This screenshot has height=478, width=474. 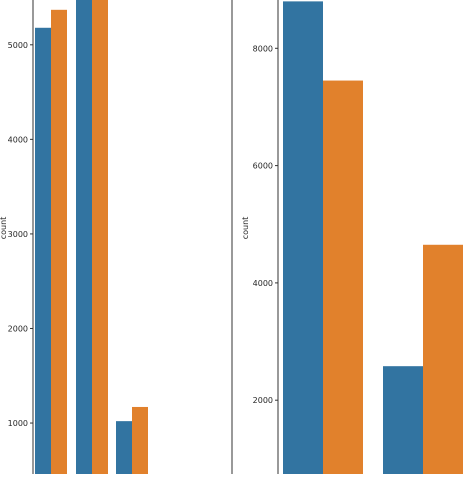 What do you see at coordinates (263, 166) in the screenshot?
I see `y-tick-label-1-2: 6000` at bounding box center [263, 166].